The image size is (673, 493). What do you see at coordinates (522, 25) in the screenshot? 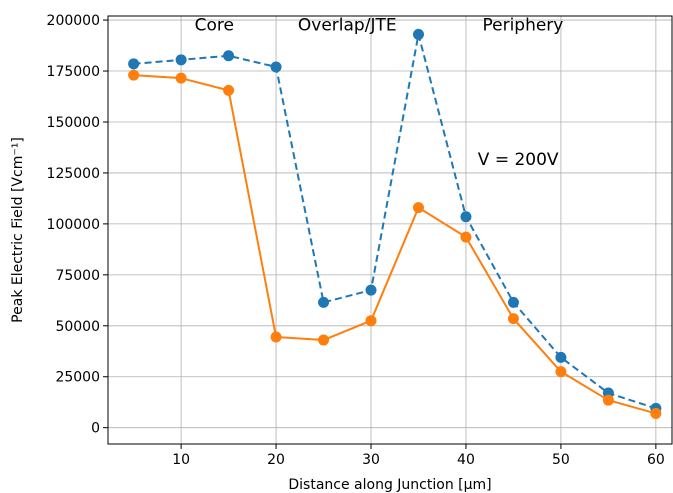
I see `annotation-3: Periphery` at bounding box center [522, 25].